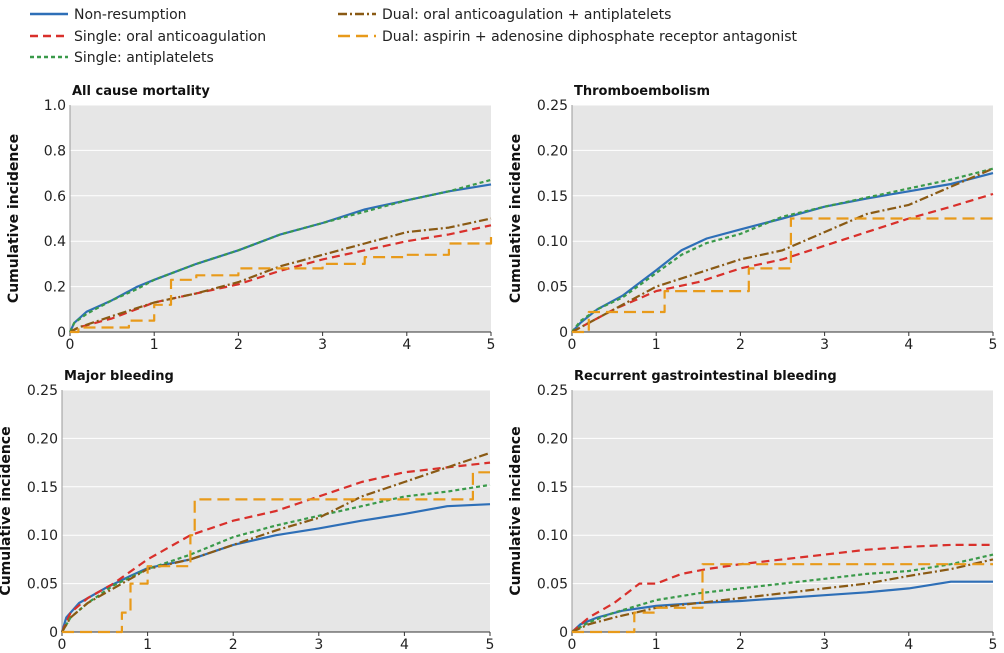 This screenshot has height=653, width=1004. I want to click on panel-title: Major bleeding, so click(119, 376).